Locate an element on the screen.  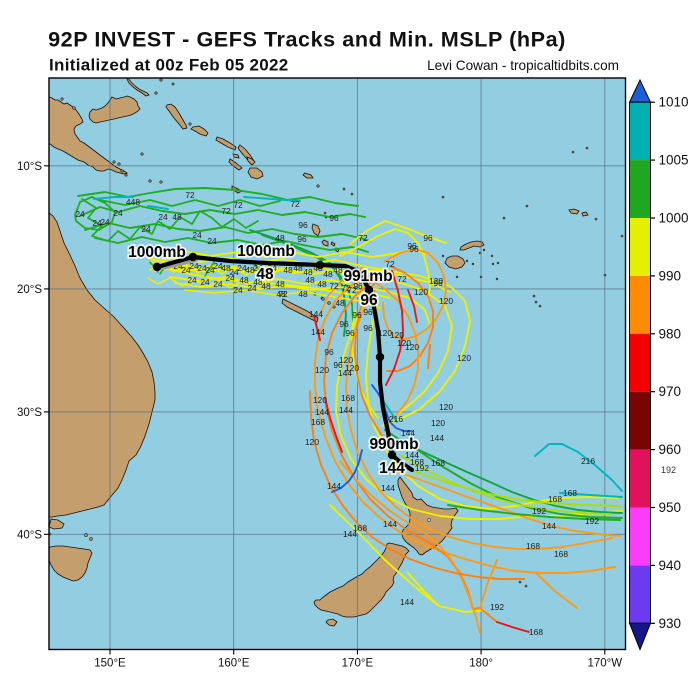
svg-text: 160°E is located at coordinates (234, 664).